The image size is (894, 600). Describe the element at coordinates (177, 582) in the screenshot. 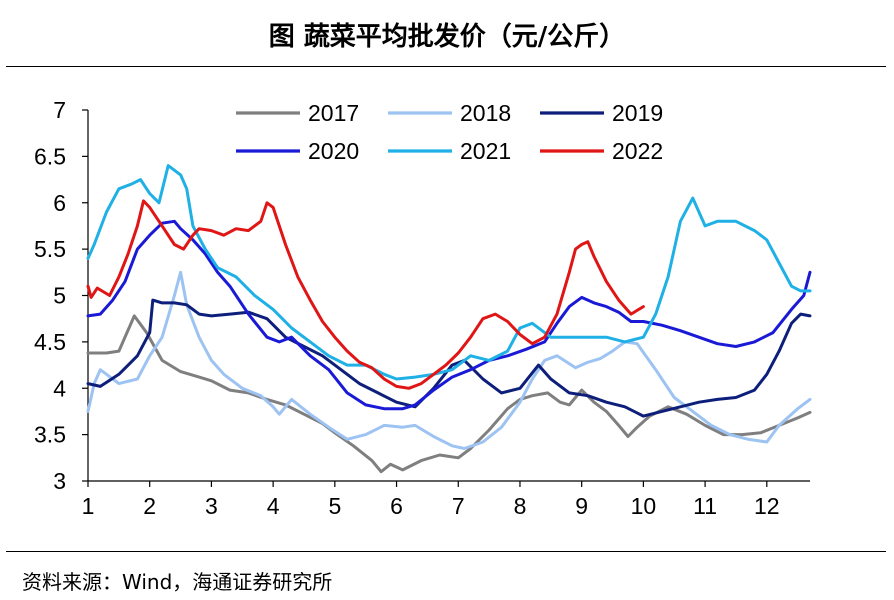

I see `source-note: 资料来源：Wind，海通证券研究所` at that location.